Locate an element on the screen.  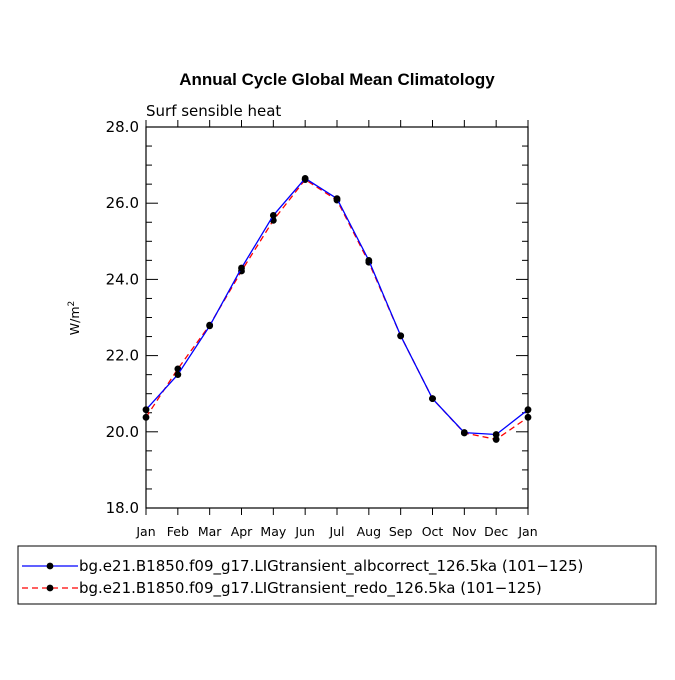
y-tick-label: 22.0 is located at coordinates (122, 356).